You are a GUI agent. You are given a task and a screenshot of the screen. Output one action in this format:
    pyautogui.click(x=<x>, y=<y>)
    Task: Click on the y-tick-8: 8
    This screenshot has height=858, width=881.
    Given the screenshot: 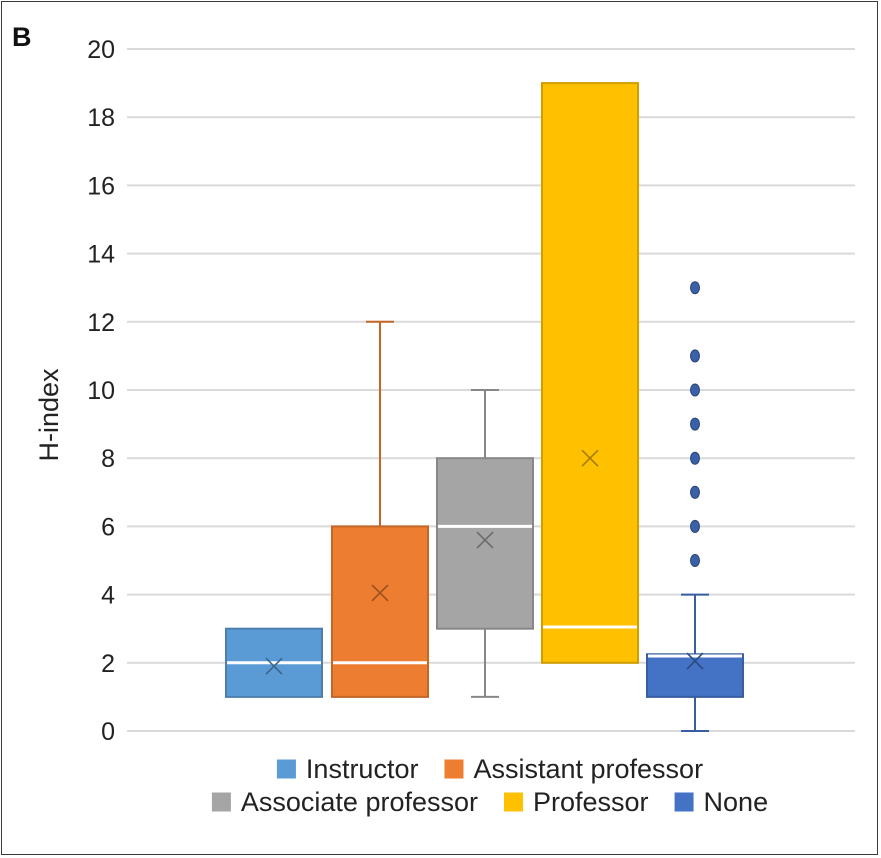 What is the action you would take?
    pyautogui.click(x=108, y=459)
    